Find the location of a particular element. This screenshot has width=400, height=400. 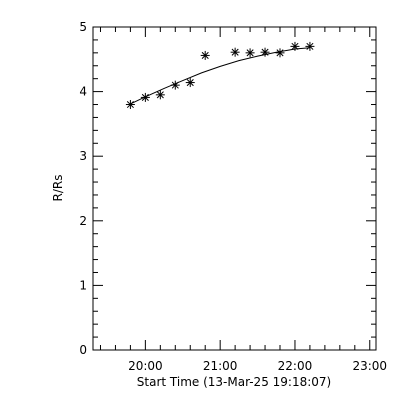

y-axis-label: R/Rs is located at coordinates (58, 188).